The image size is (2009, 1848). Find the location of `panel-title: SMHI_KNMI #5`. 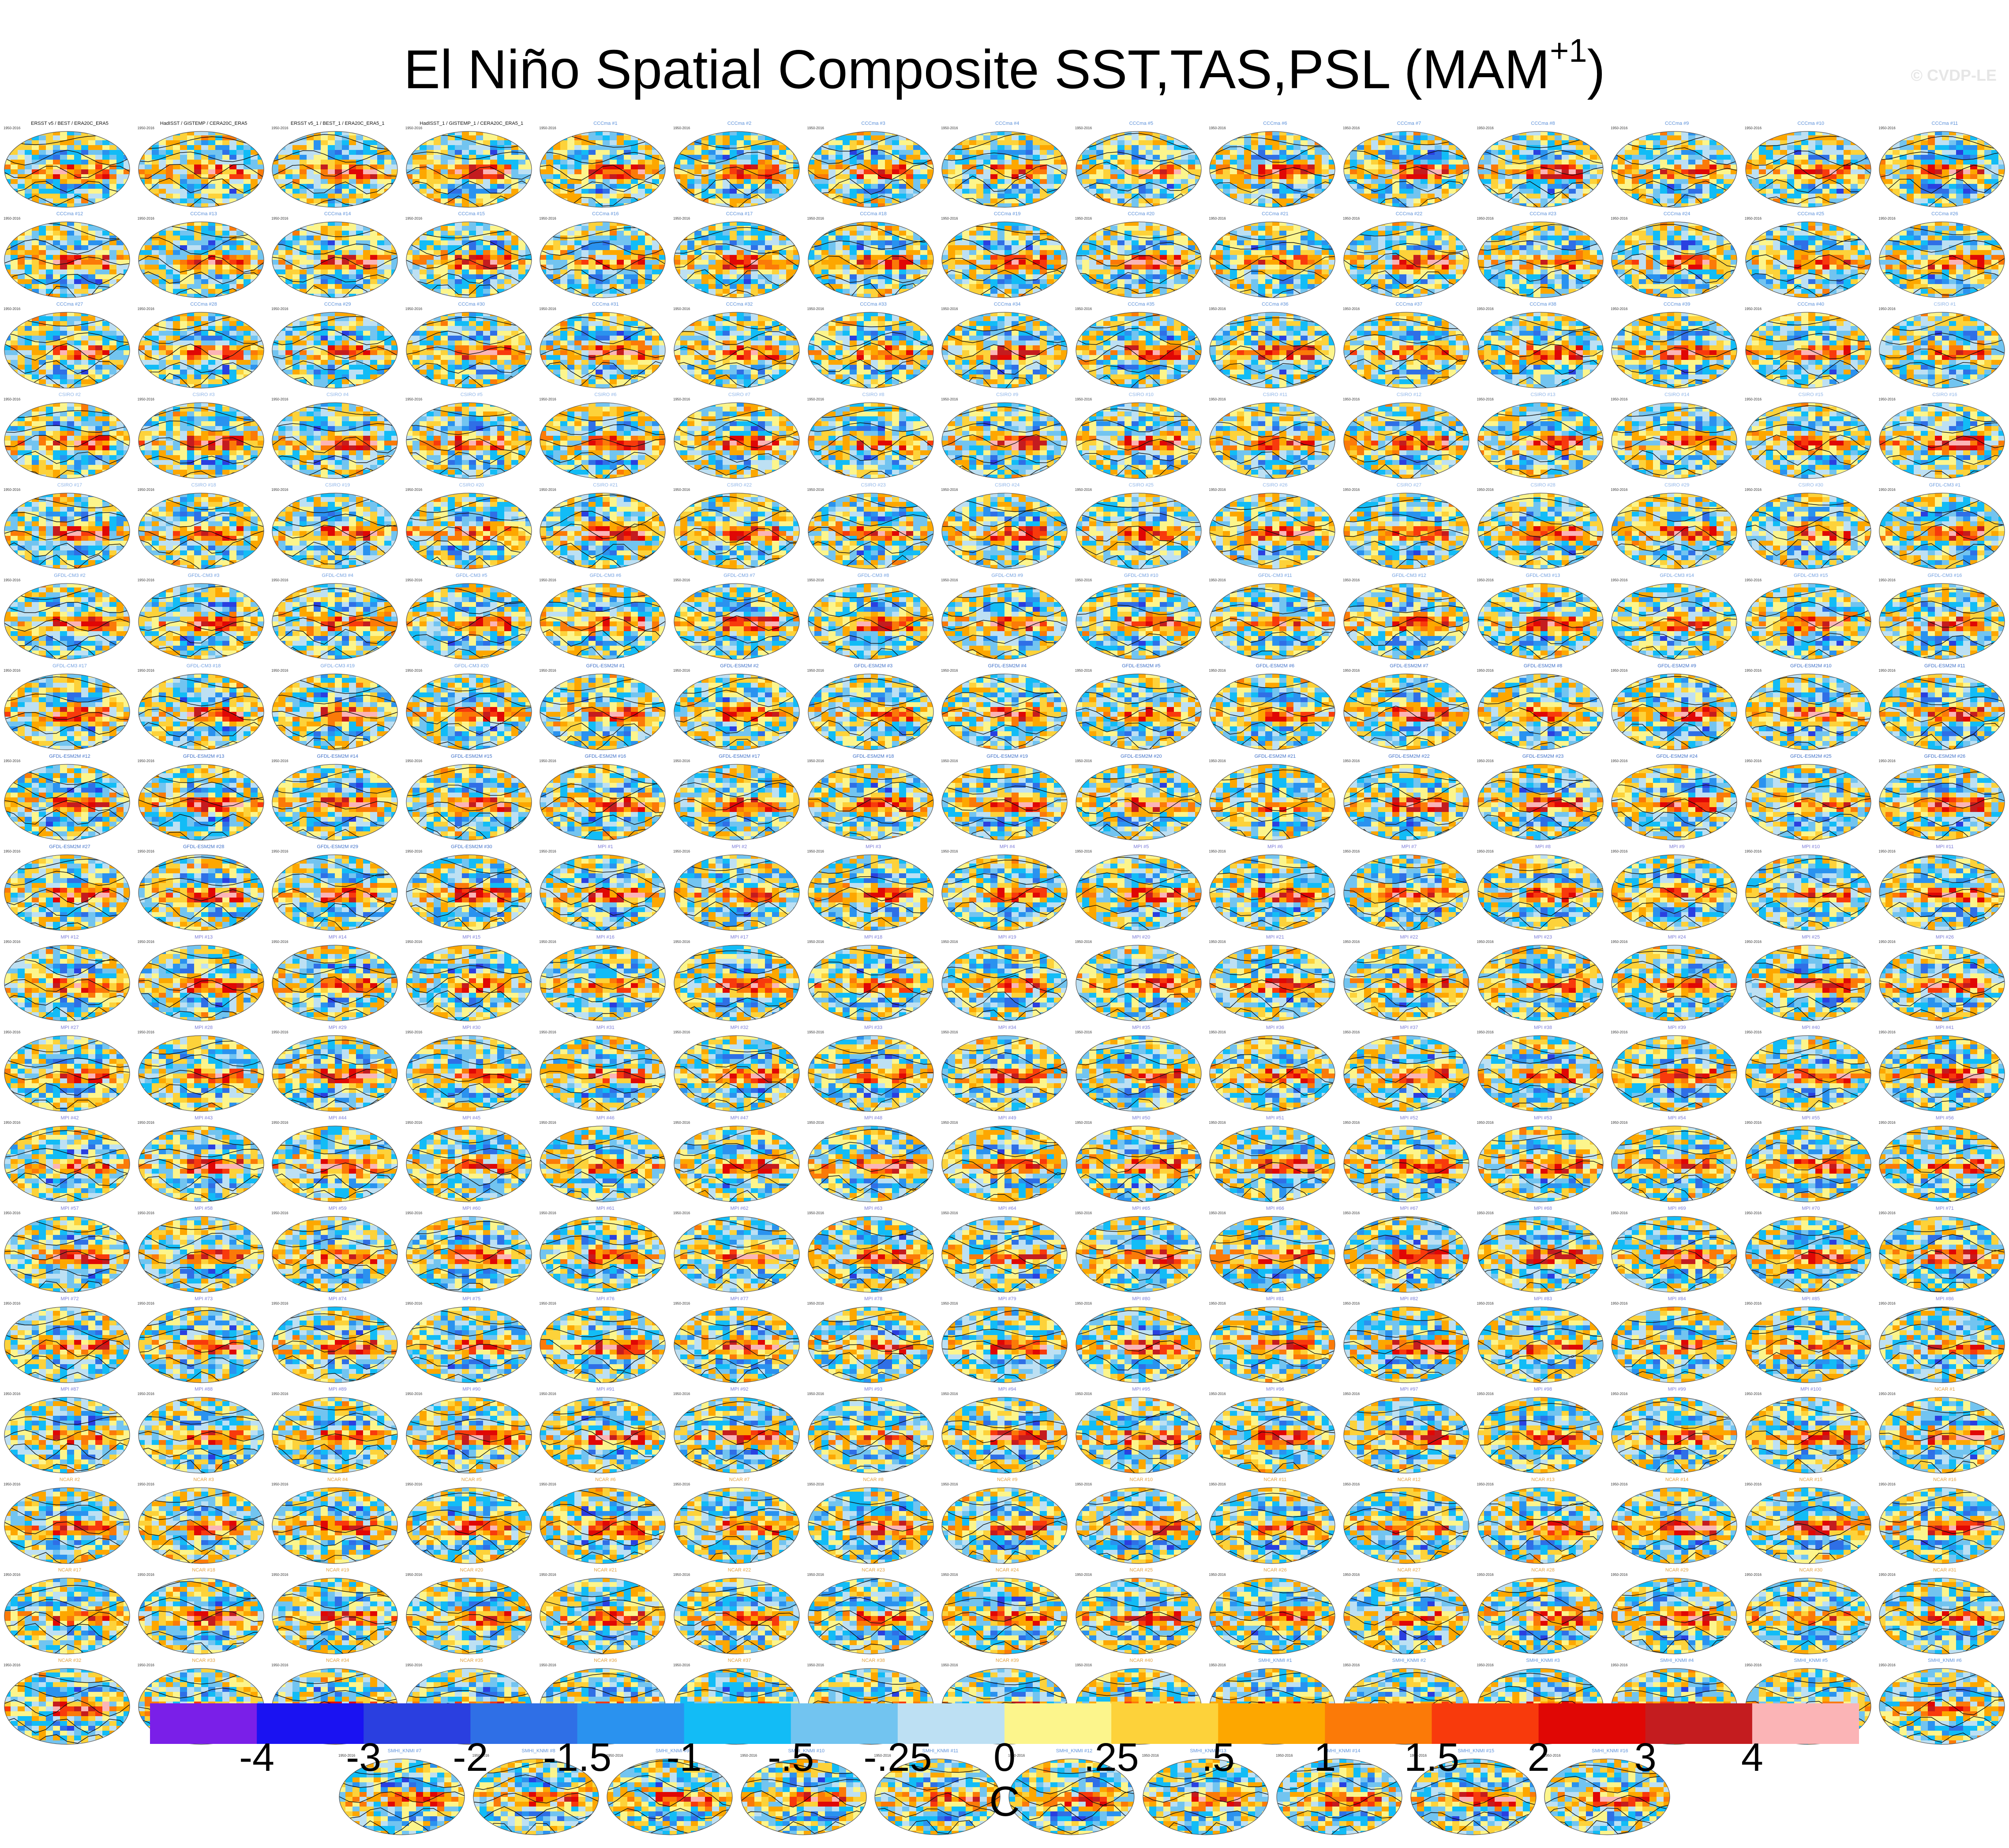

panel-title: SMHI_KNMI #5 is located at coordinates (1811, 1661).